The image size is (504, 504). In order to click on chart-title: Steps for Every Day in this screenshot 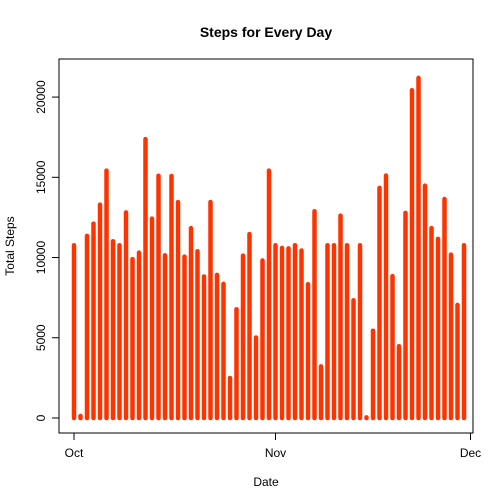, I will do `click(266, 32)`.